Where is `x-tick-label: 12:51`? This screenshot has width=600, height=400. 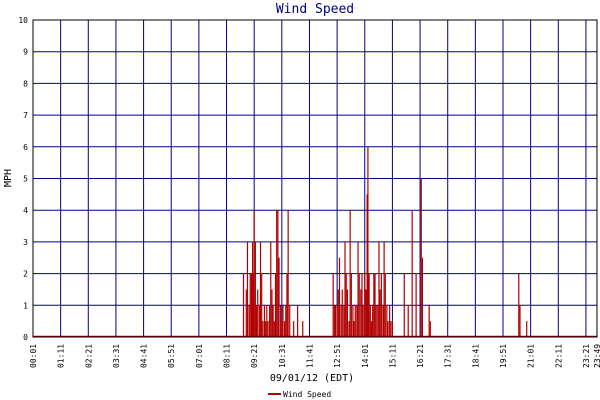 x-tick-label: 12:51 is located at coordinates (337, 356).